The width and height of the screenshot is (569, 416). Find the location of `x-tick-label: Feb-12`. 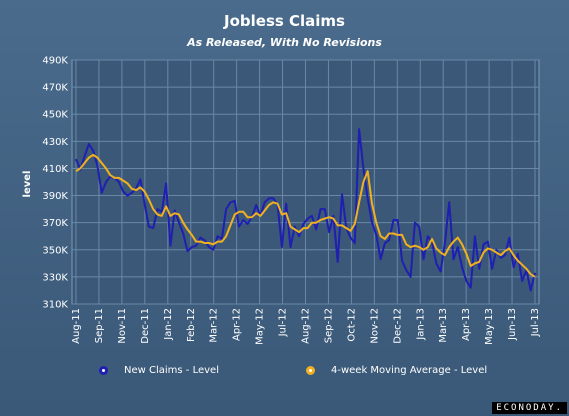

x-tick-label: Feb-12 is located at coordinates (191, 325).